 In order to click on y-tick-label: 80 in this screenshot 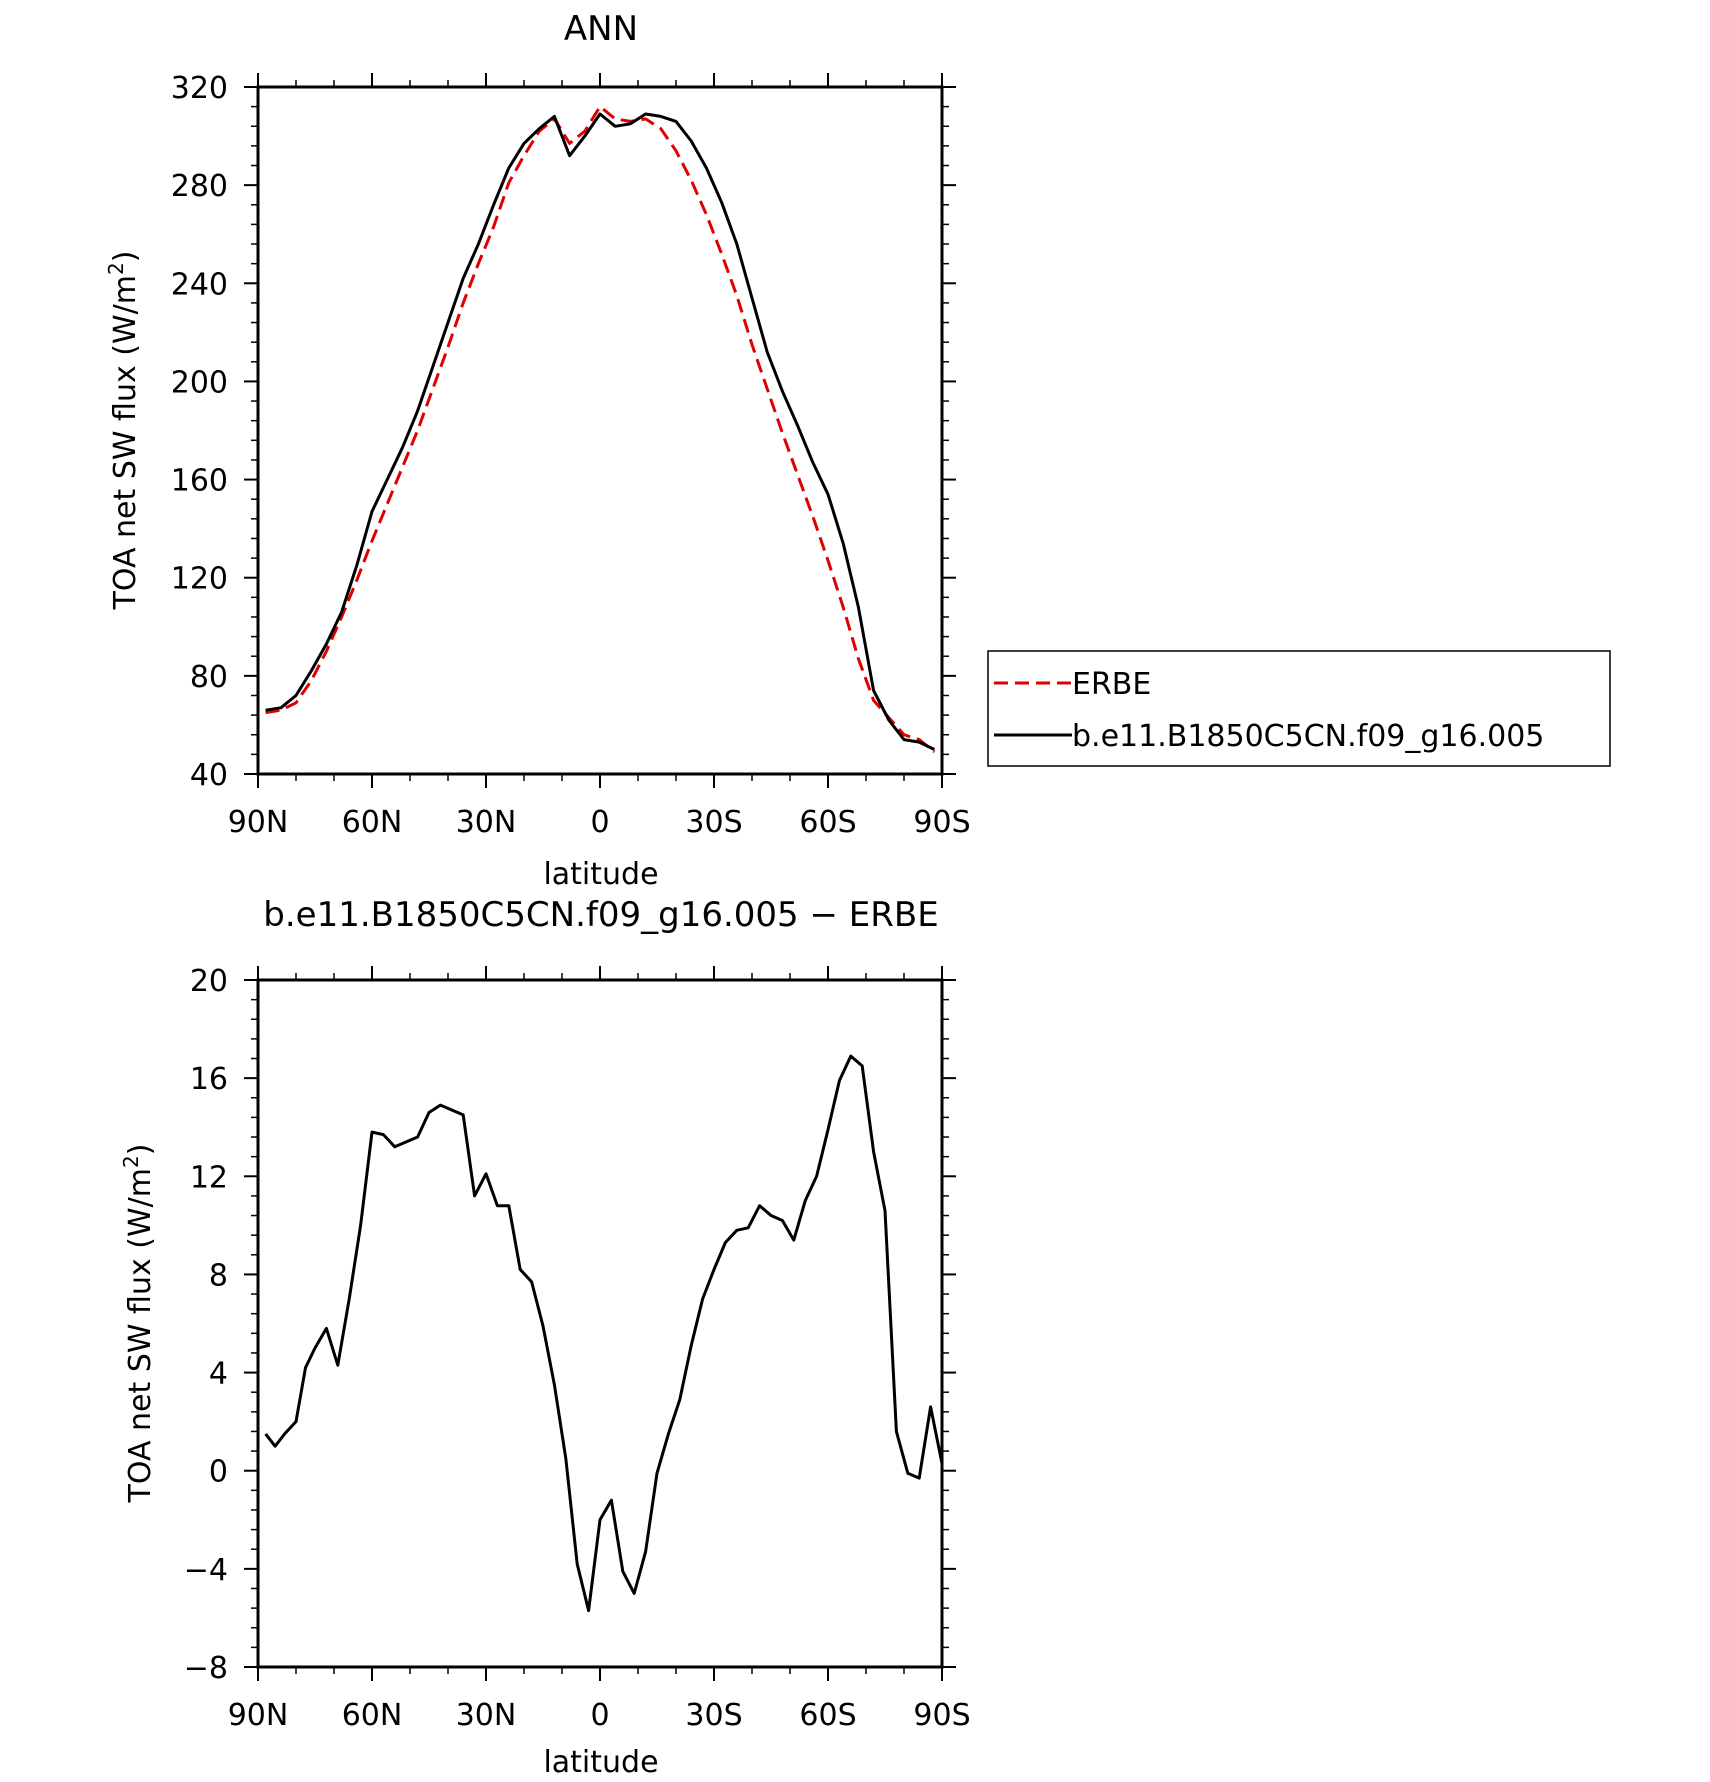, I will do `click(209, 677)`.